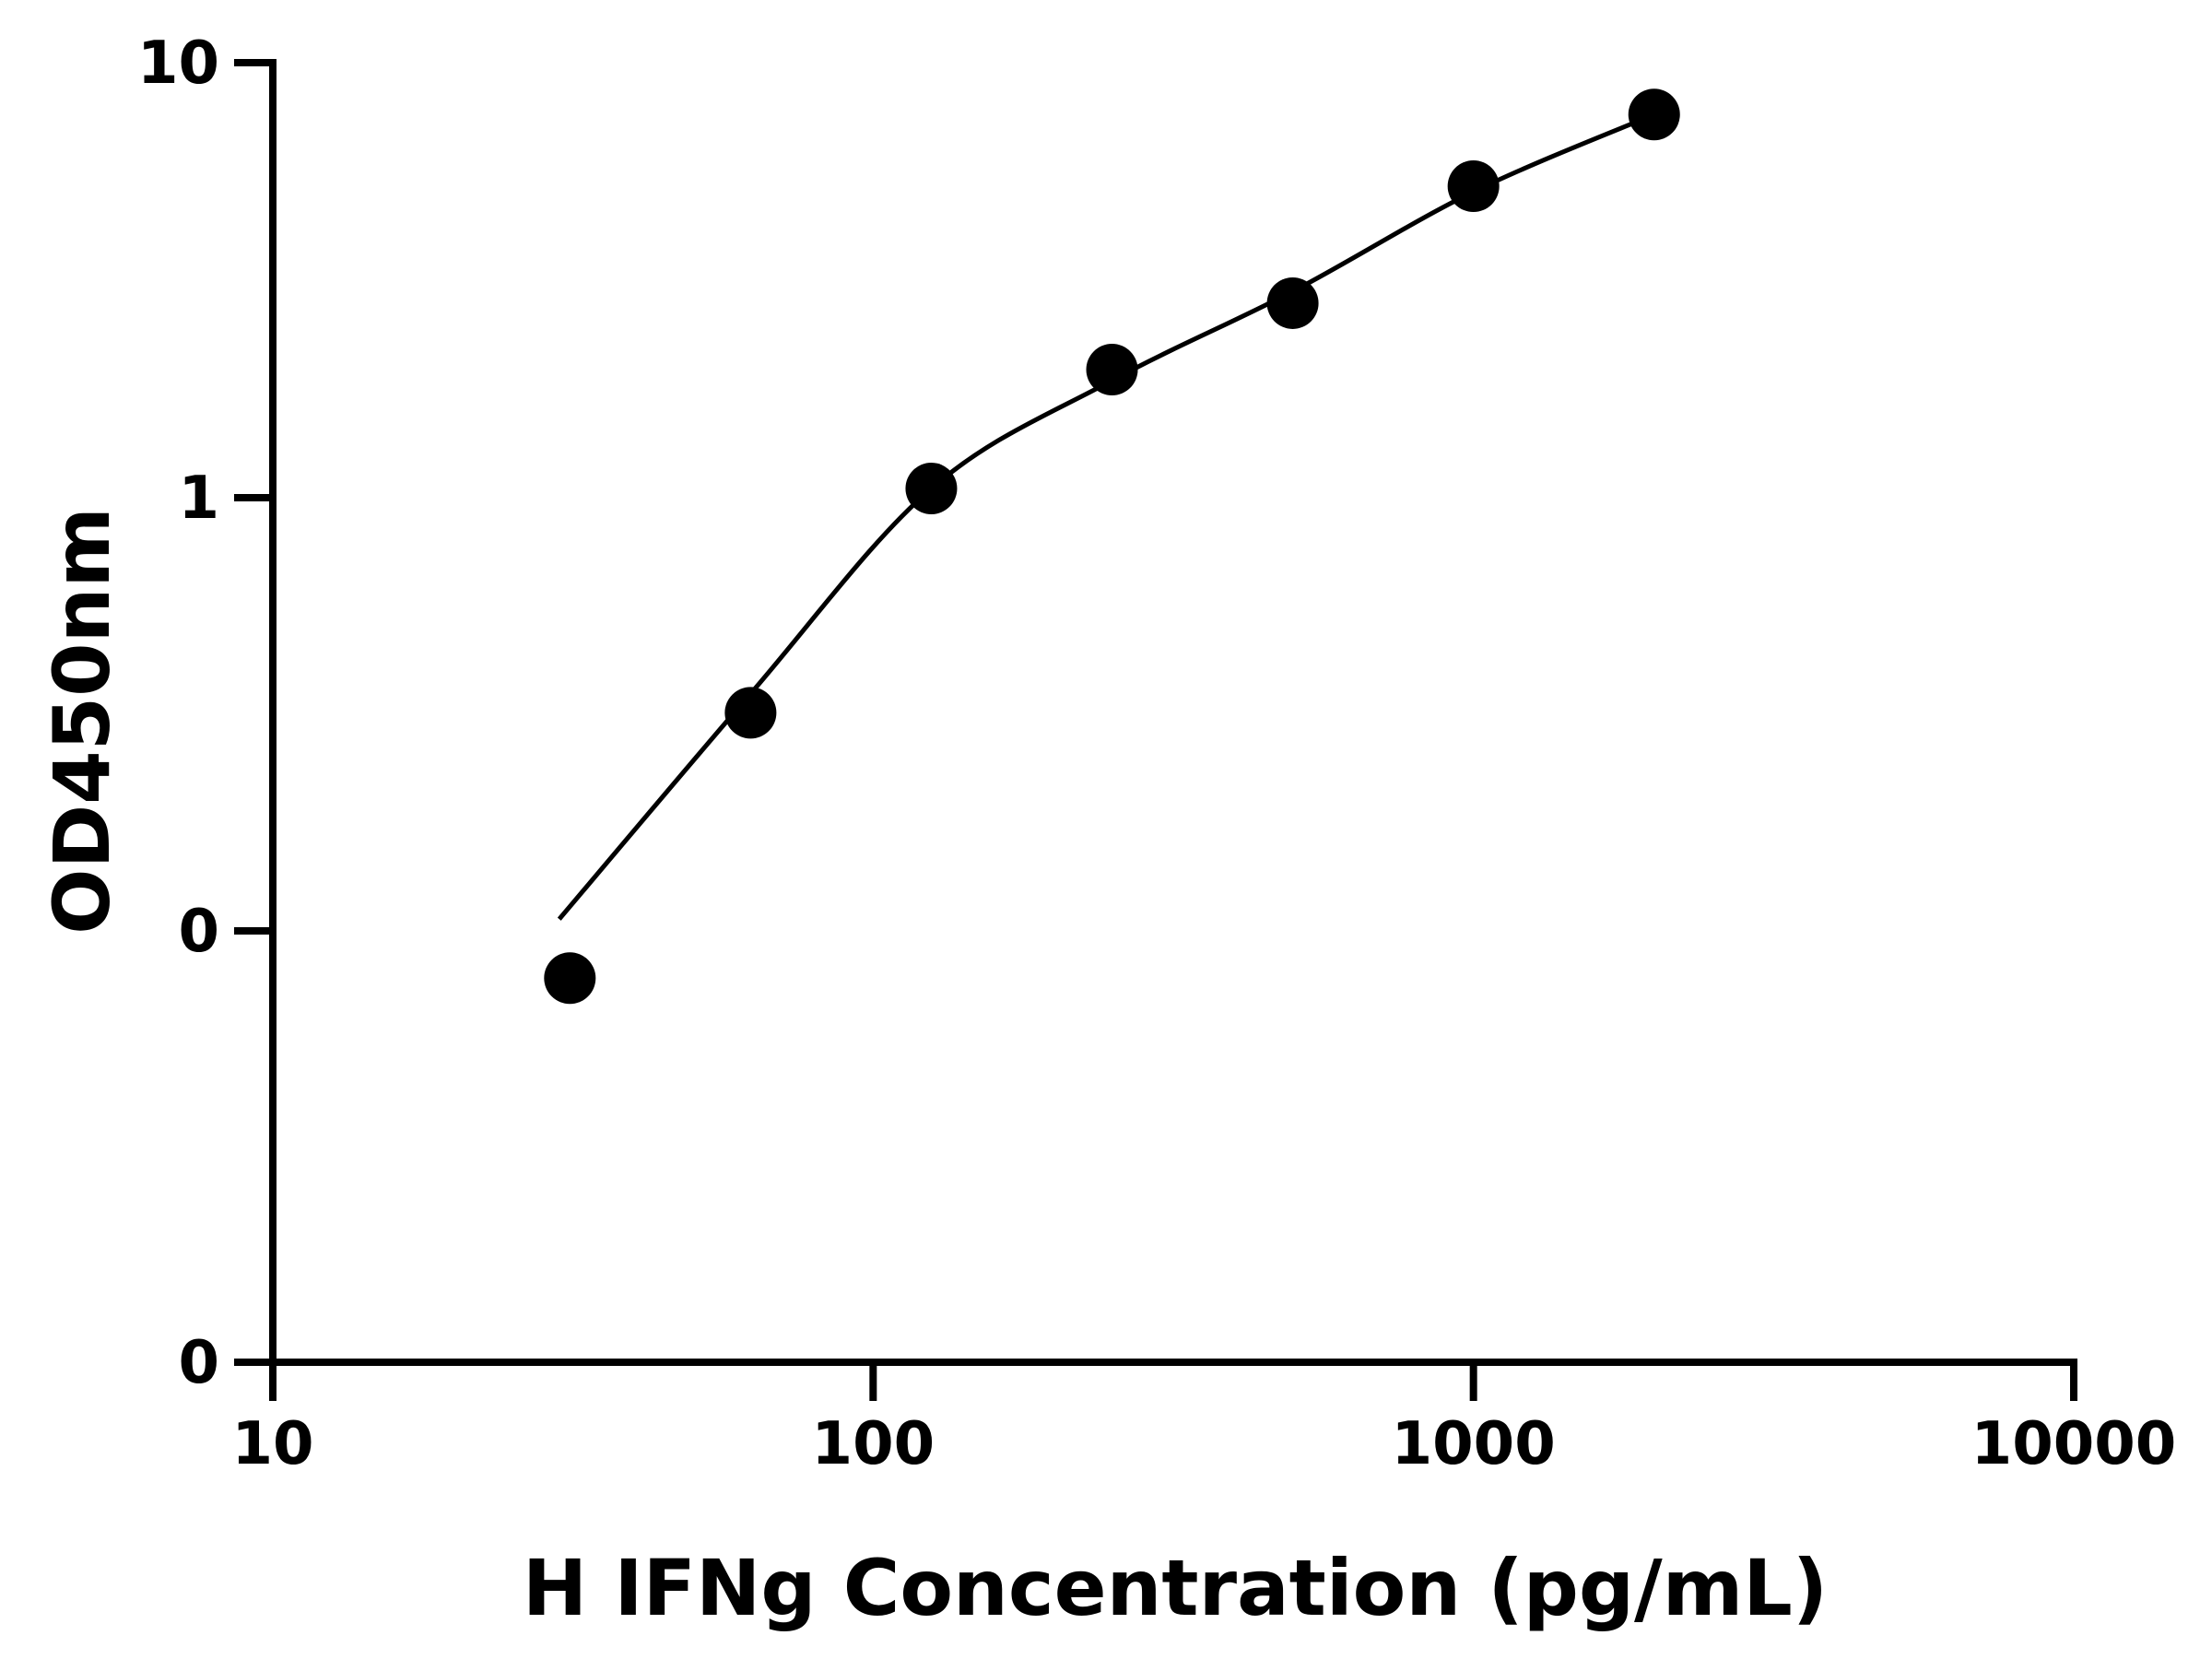 This screenshot has height=1659, width=2212. I want to click on x-tick-label: 10, so click(272, 1444).